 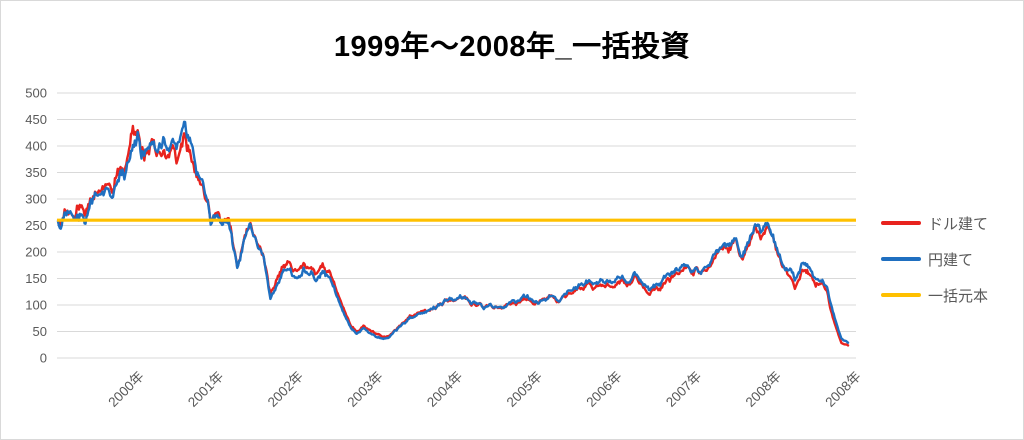 What do you see at coordinates (43, 358) in the screenshot?
I see `y-axis-tick-label: 0` at bounding box center [43, 358].